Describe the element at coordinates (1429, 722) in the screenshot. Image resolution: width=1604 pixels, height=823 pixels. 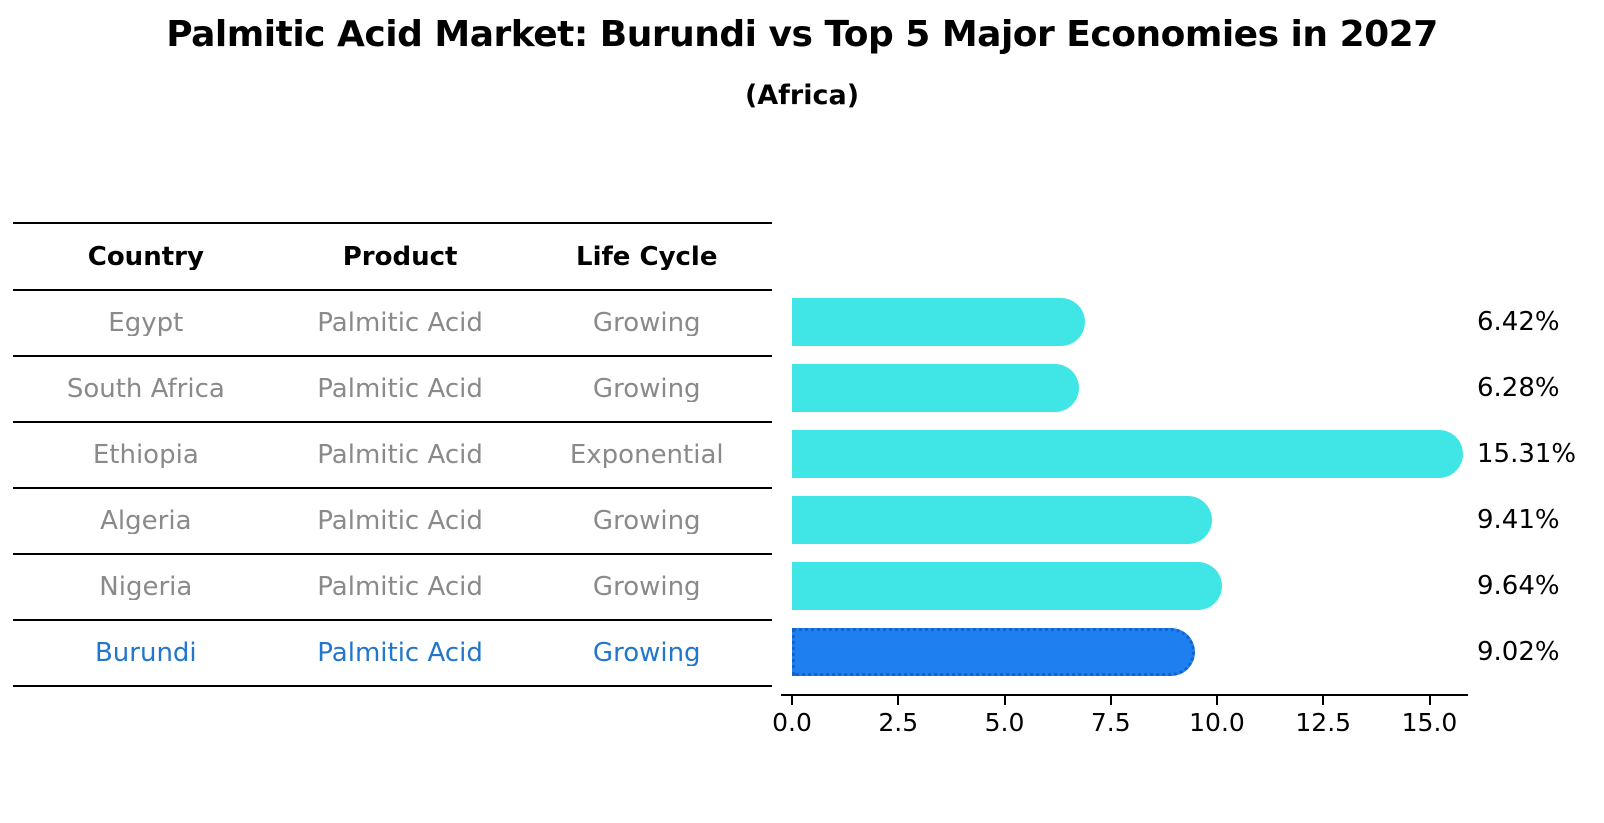
I see `x-tick-label: 15.0` at that location.